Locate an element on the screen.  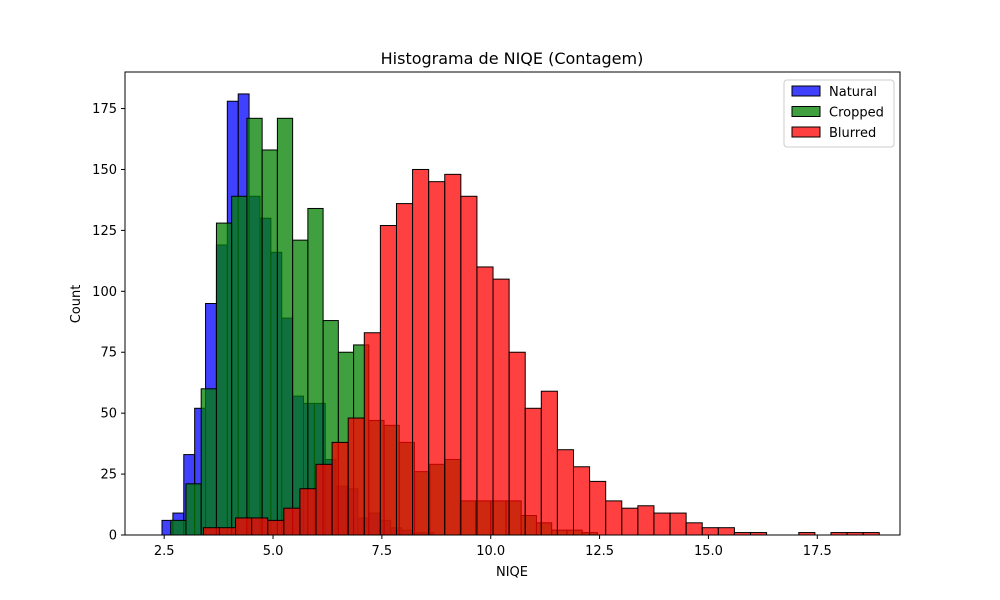
x-tick-label: 10.0 is located at coordinates (490, 551).